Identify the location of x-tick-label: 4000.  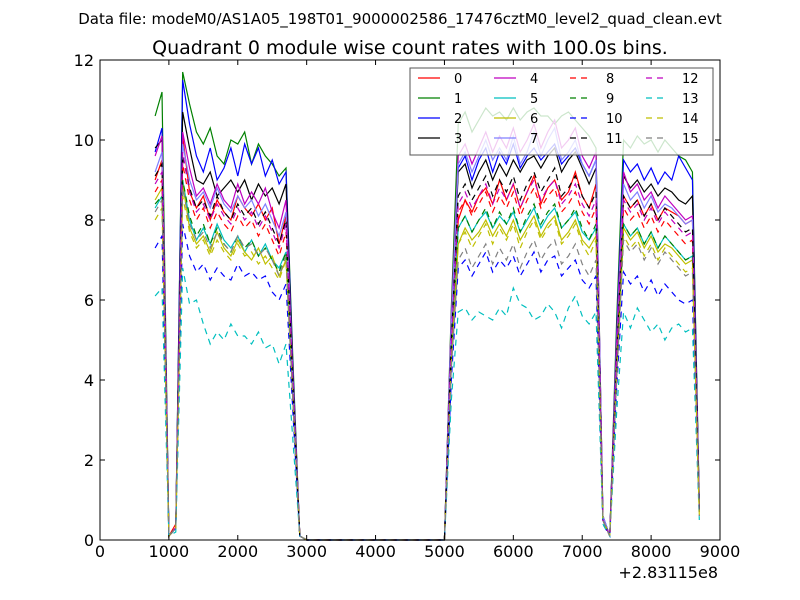
(375, 551).